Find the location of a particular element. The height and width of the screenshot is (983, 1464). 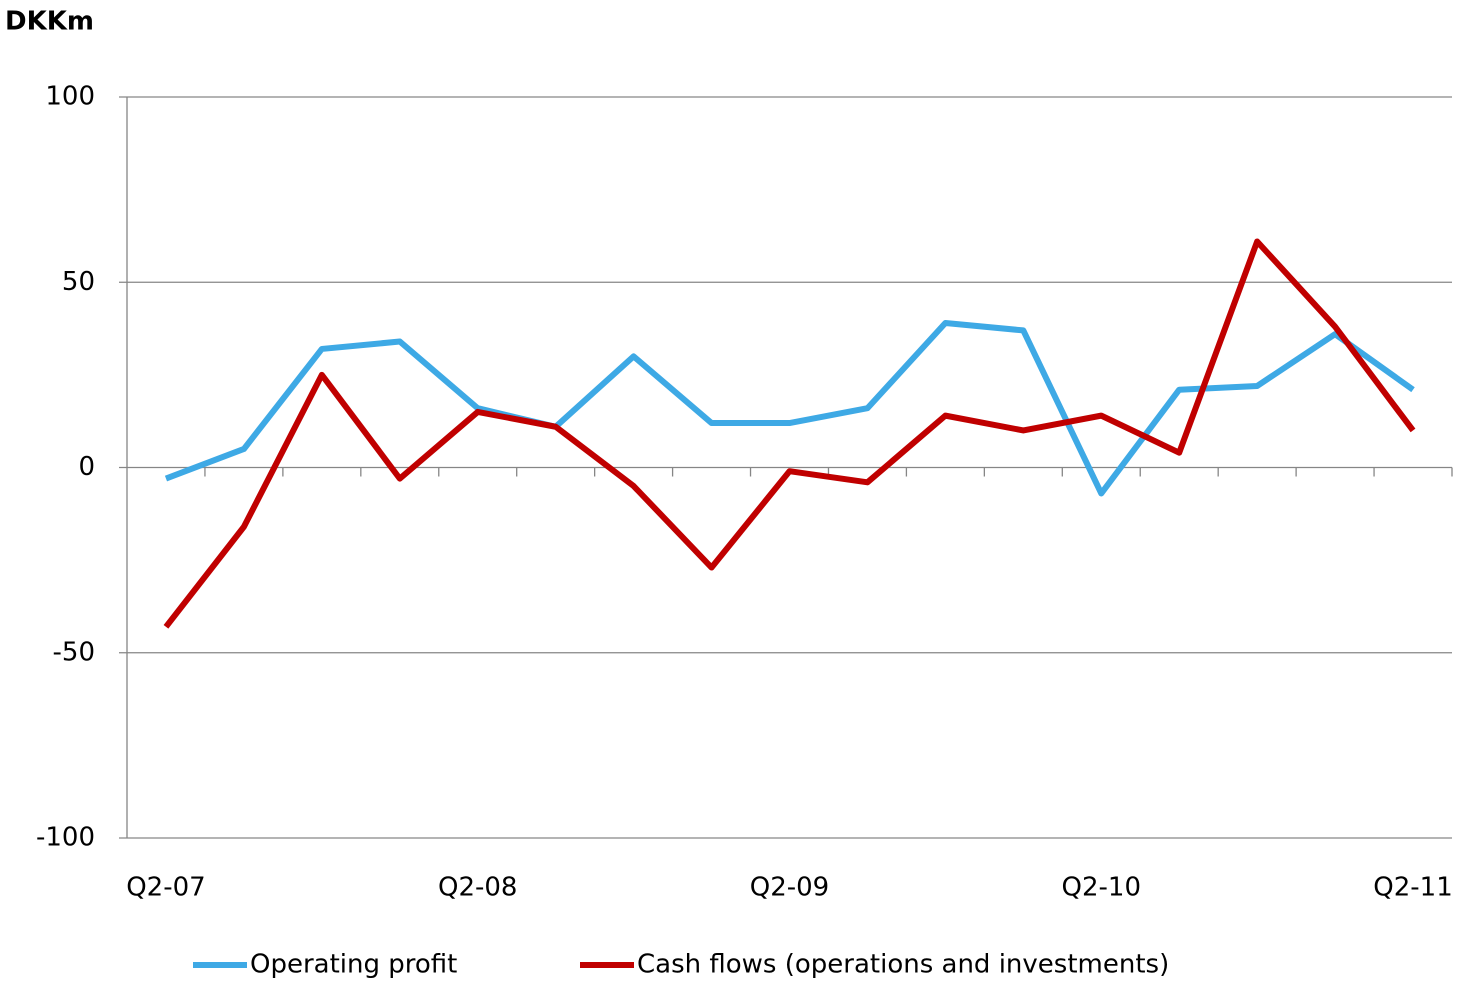

x-tick-label: Q2-09 is located at coordinates (789, 888).